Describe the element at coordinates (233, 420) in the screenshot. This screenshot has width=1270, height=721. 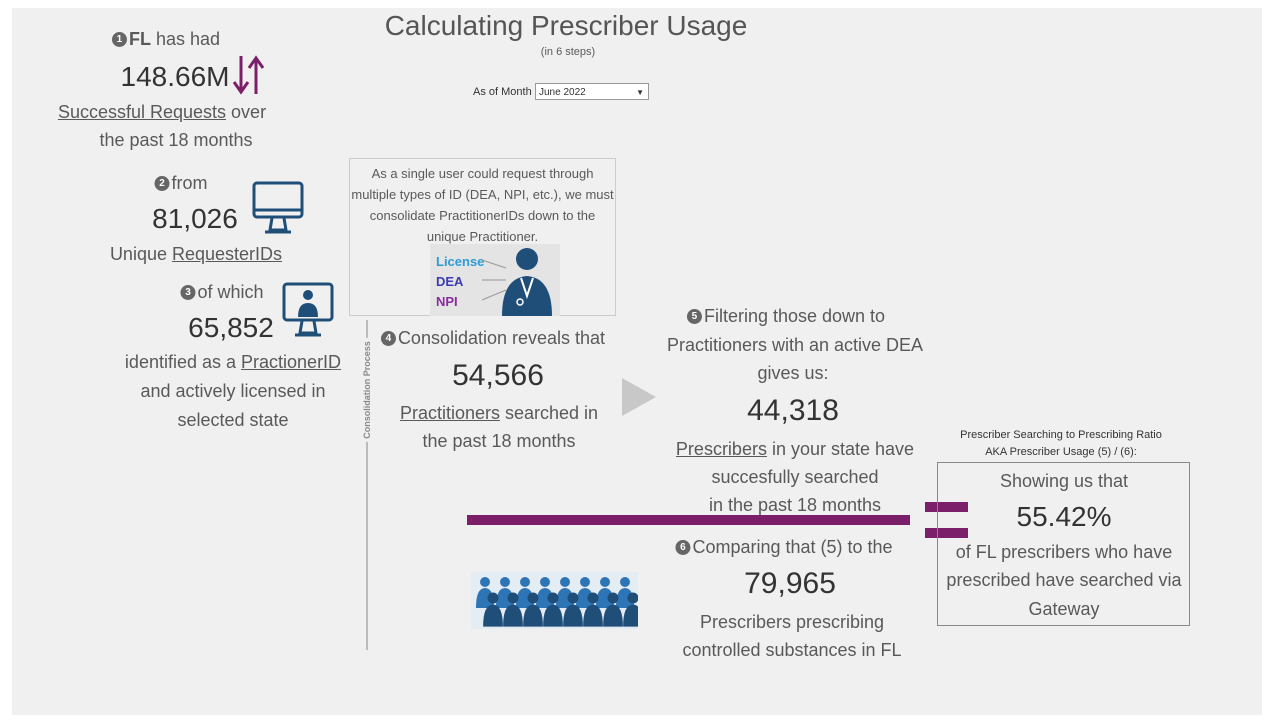
I see `step3-line3: selected state` at that location.